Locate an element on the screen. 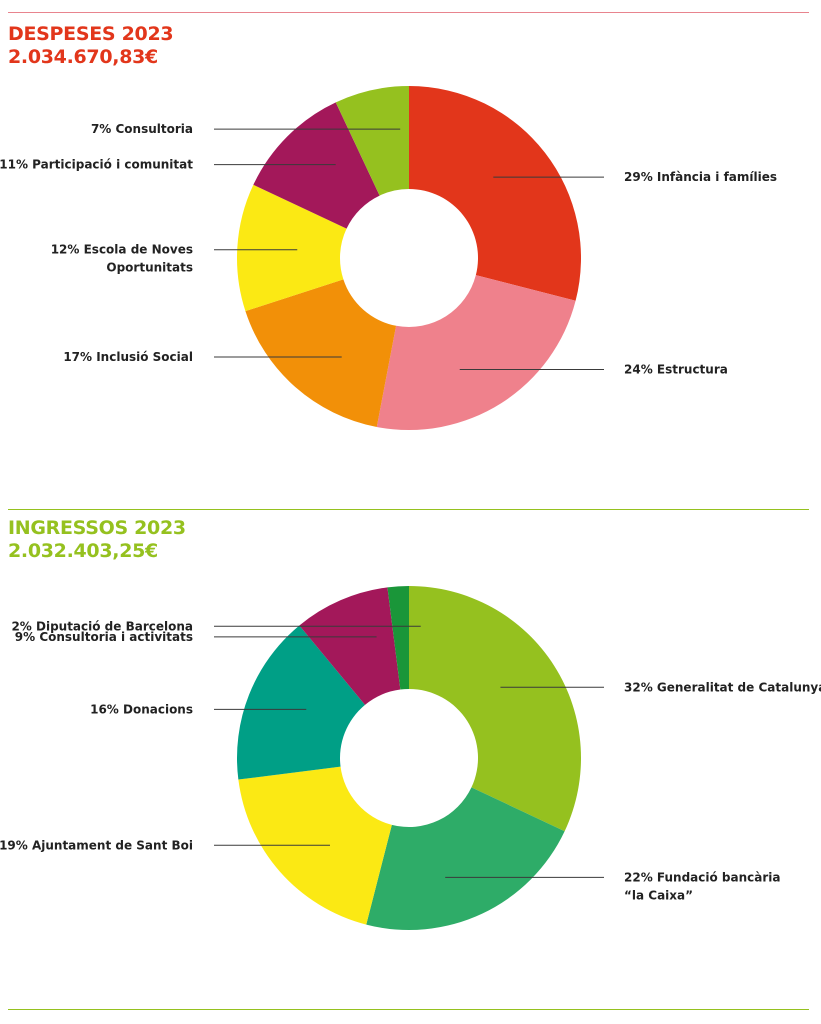 The image size is (821, 1024). donut-1-label-1: 22% Fundació bancària “la Caixa” is located at coordinates (702, 886).